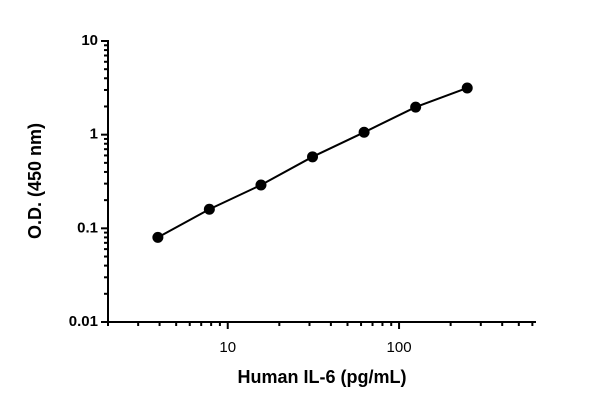 The image size is (600, 409). I want to click on y-tick-label: 1, so click(94, 134).